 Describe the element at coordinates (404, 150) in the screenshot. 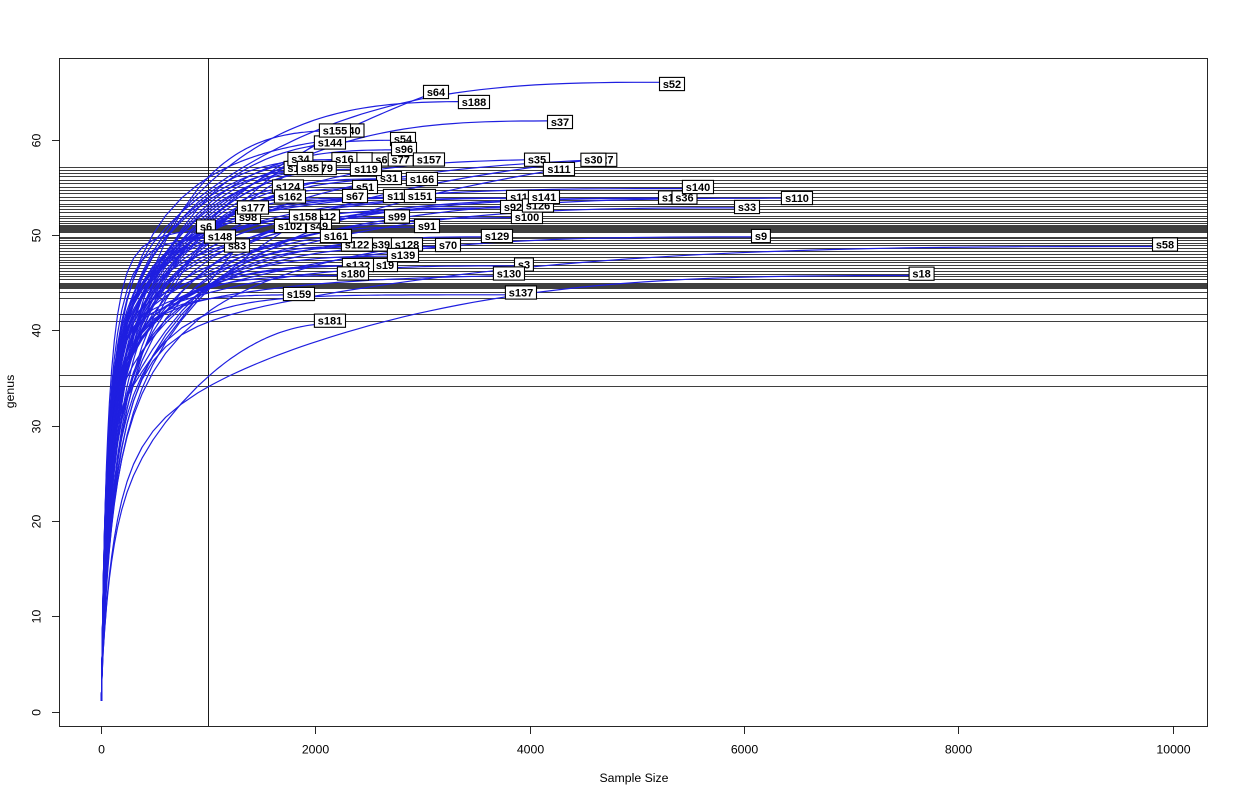

I see `svg-text: s96` at that location.